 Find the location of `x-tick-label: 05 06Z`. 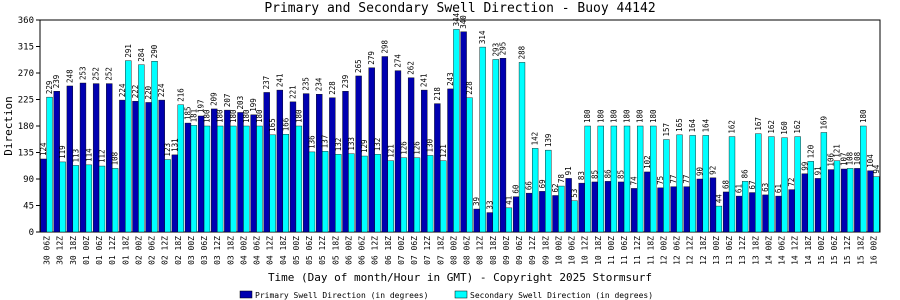

x-tick-label: 05 06Z is located at coordinates (309, 250).